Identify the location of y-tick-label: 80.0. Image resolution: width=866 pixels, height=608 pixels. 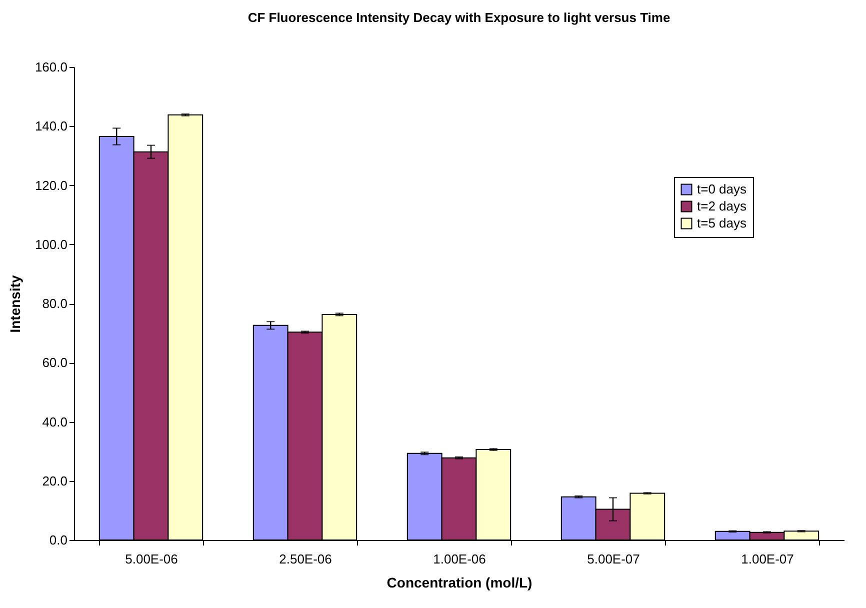
(55, 303).